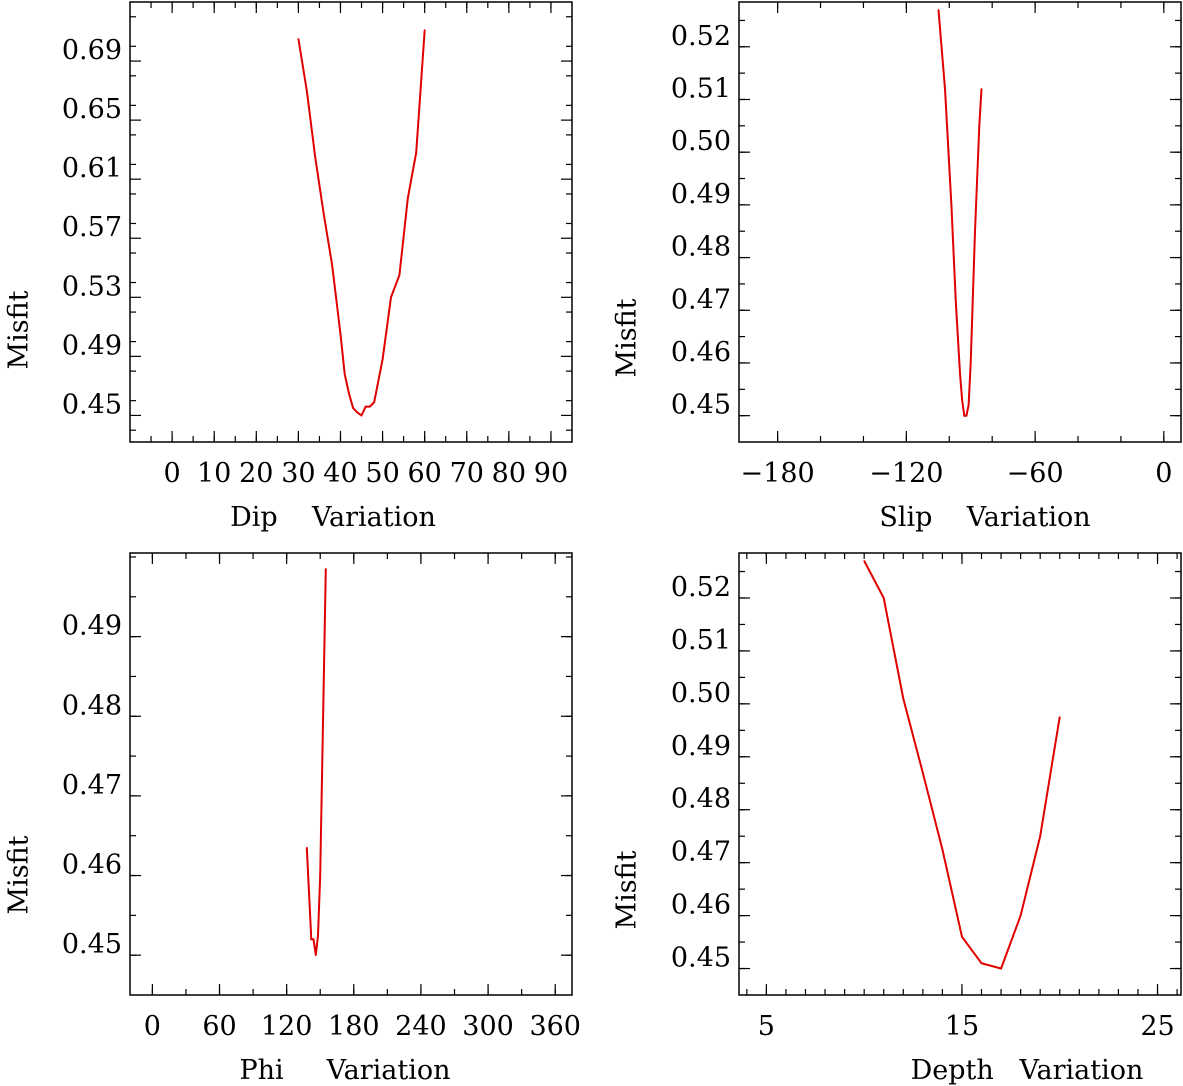 This screenshot has width=1183, height=1086. Describe the element at coordinates (256, 473) in the screenshot. I see `x-tick-label: 20` at that location.